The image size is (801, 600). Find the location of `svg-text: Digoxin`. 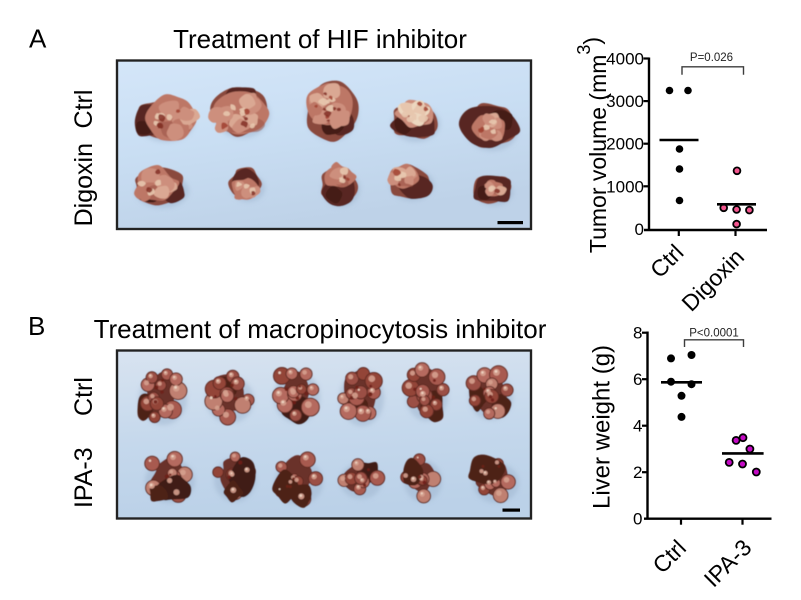

svg-text: Digoxin is located at coordinates (84, 184).